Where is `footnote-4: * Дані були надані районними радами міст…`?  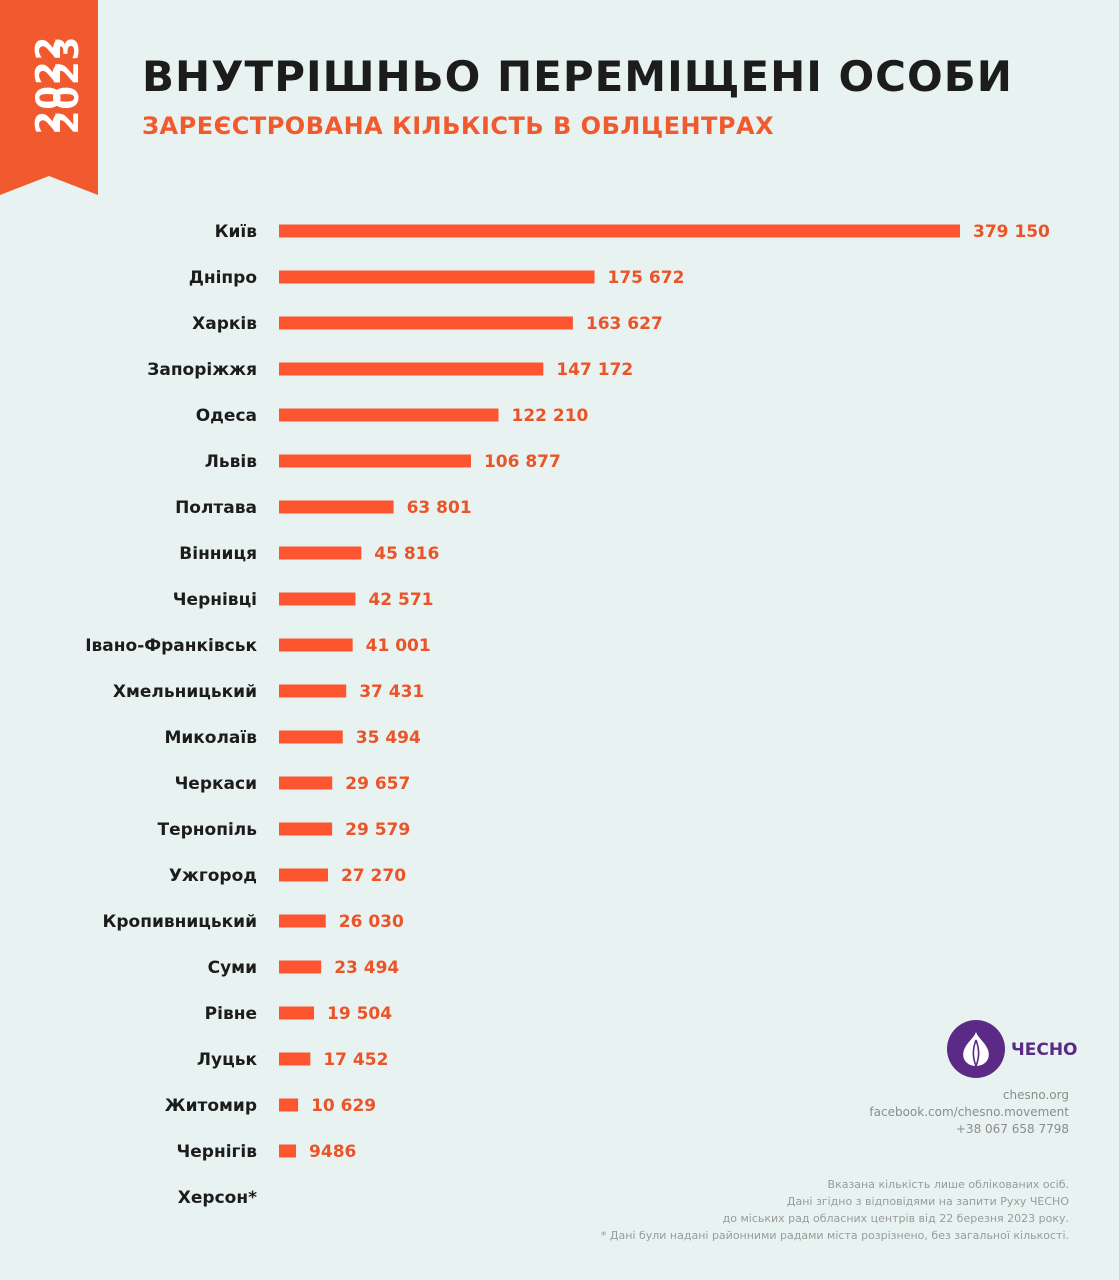 footnote-4: * Дані були надані районними радами міст… is located at coordinates (834, 1235).